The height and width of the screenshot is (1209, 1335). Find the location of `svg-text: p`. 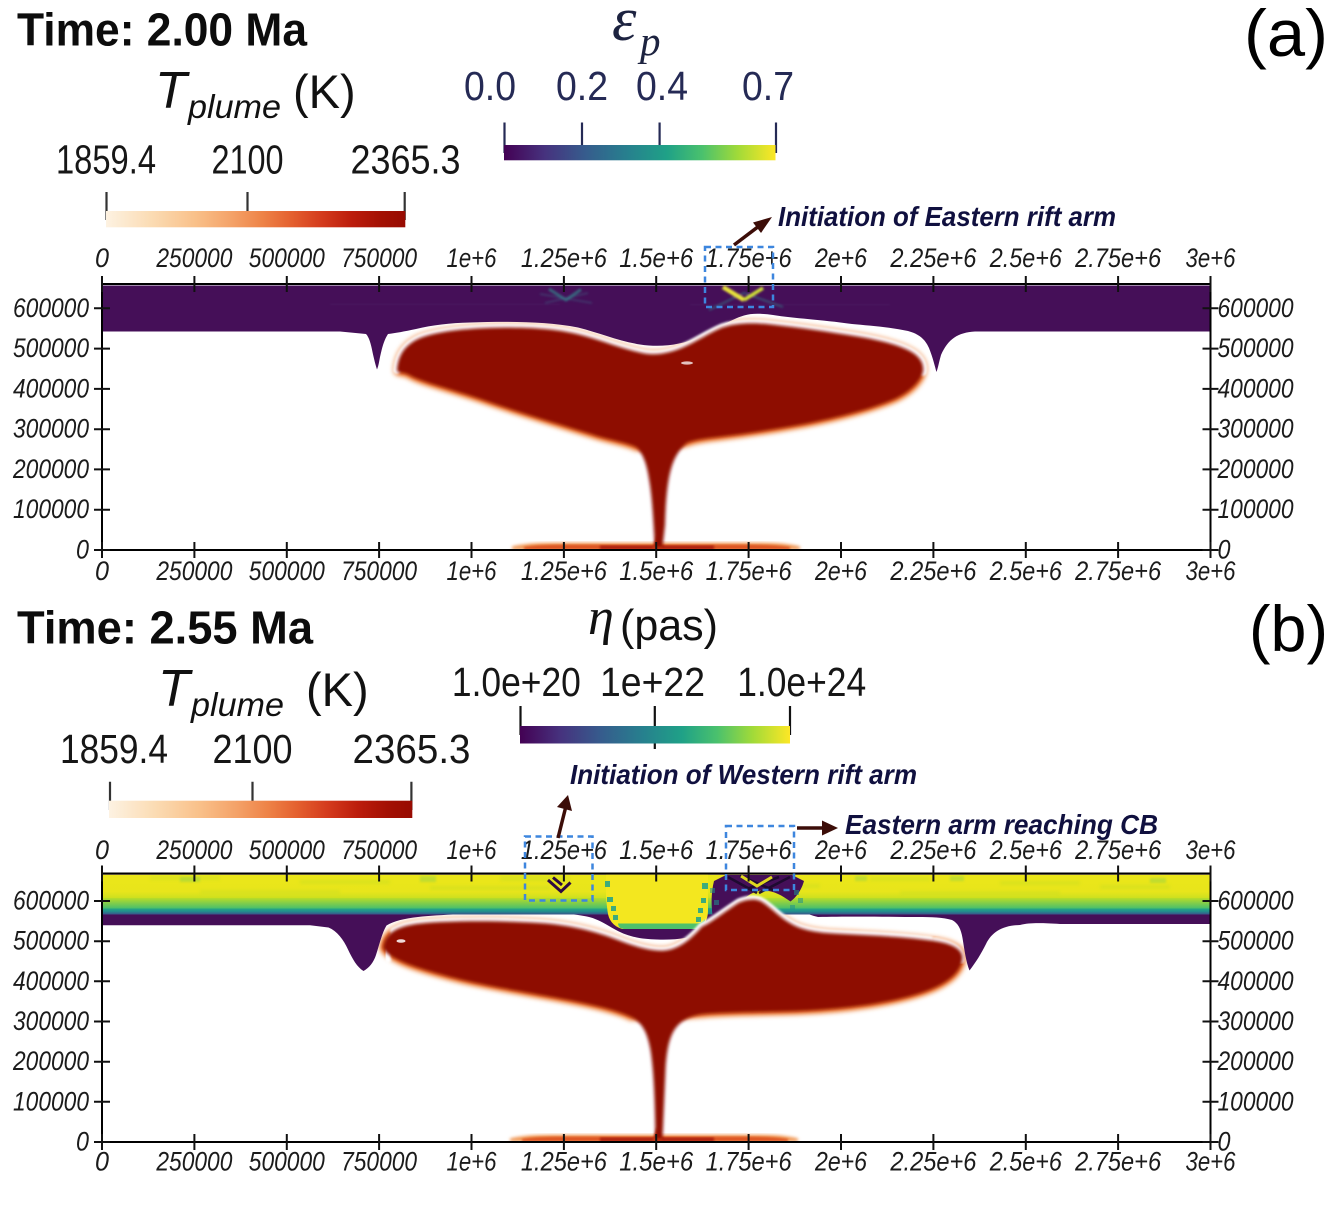

svg-text: p is located at coordinates (649, 41).